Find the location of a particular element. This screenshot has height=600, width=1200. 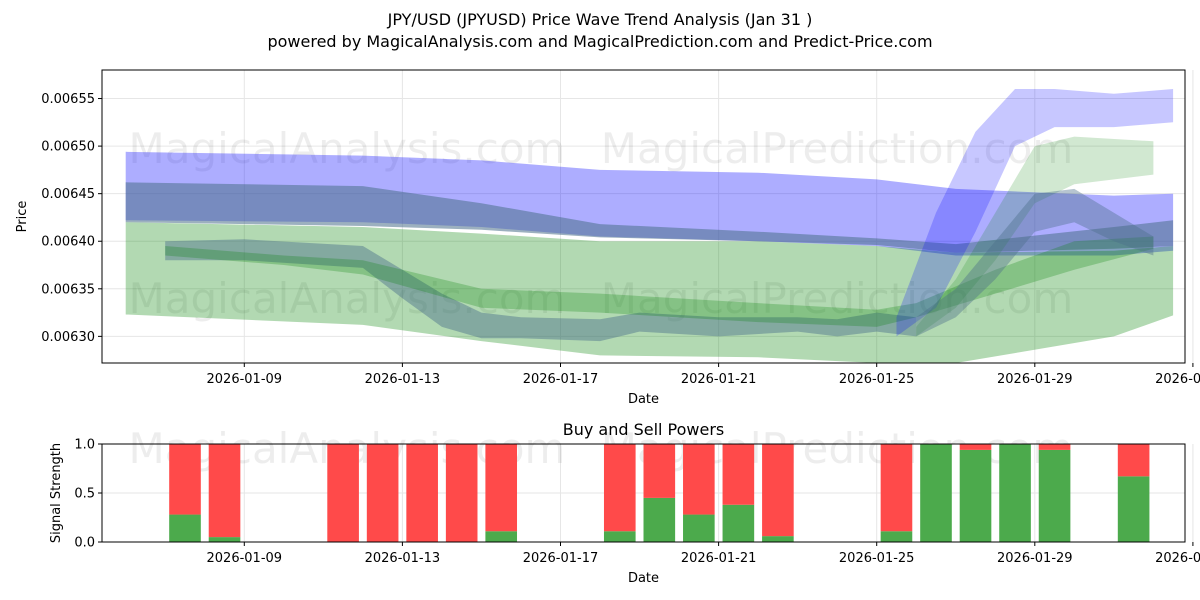

y-tick-label: 0.00630 is located at coordinates (68, 337).